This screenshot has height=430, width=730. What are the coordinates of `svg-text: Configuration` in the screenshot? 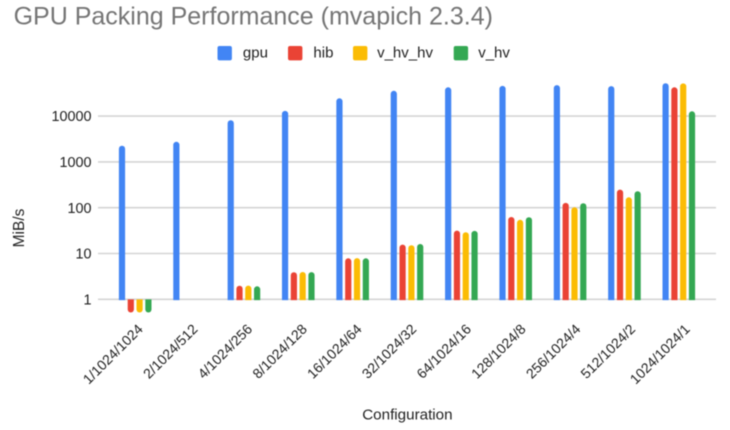 It's located at (407, 414).